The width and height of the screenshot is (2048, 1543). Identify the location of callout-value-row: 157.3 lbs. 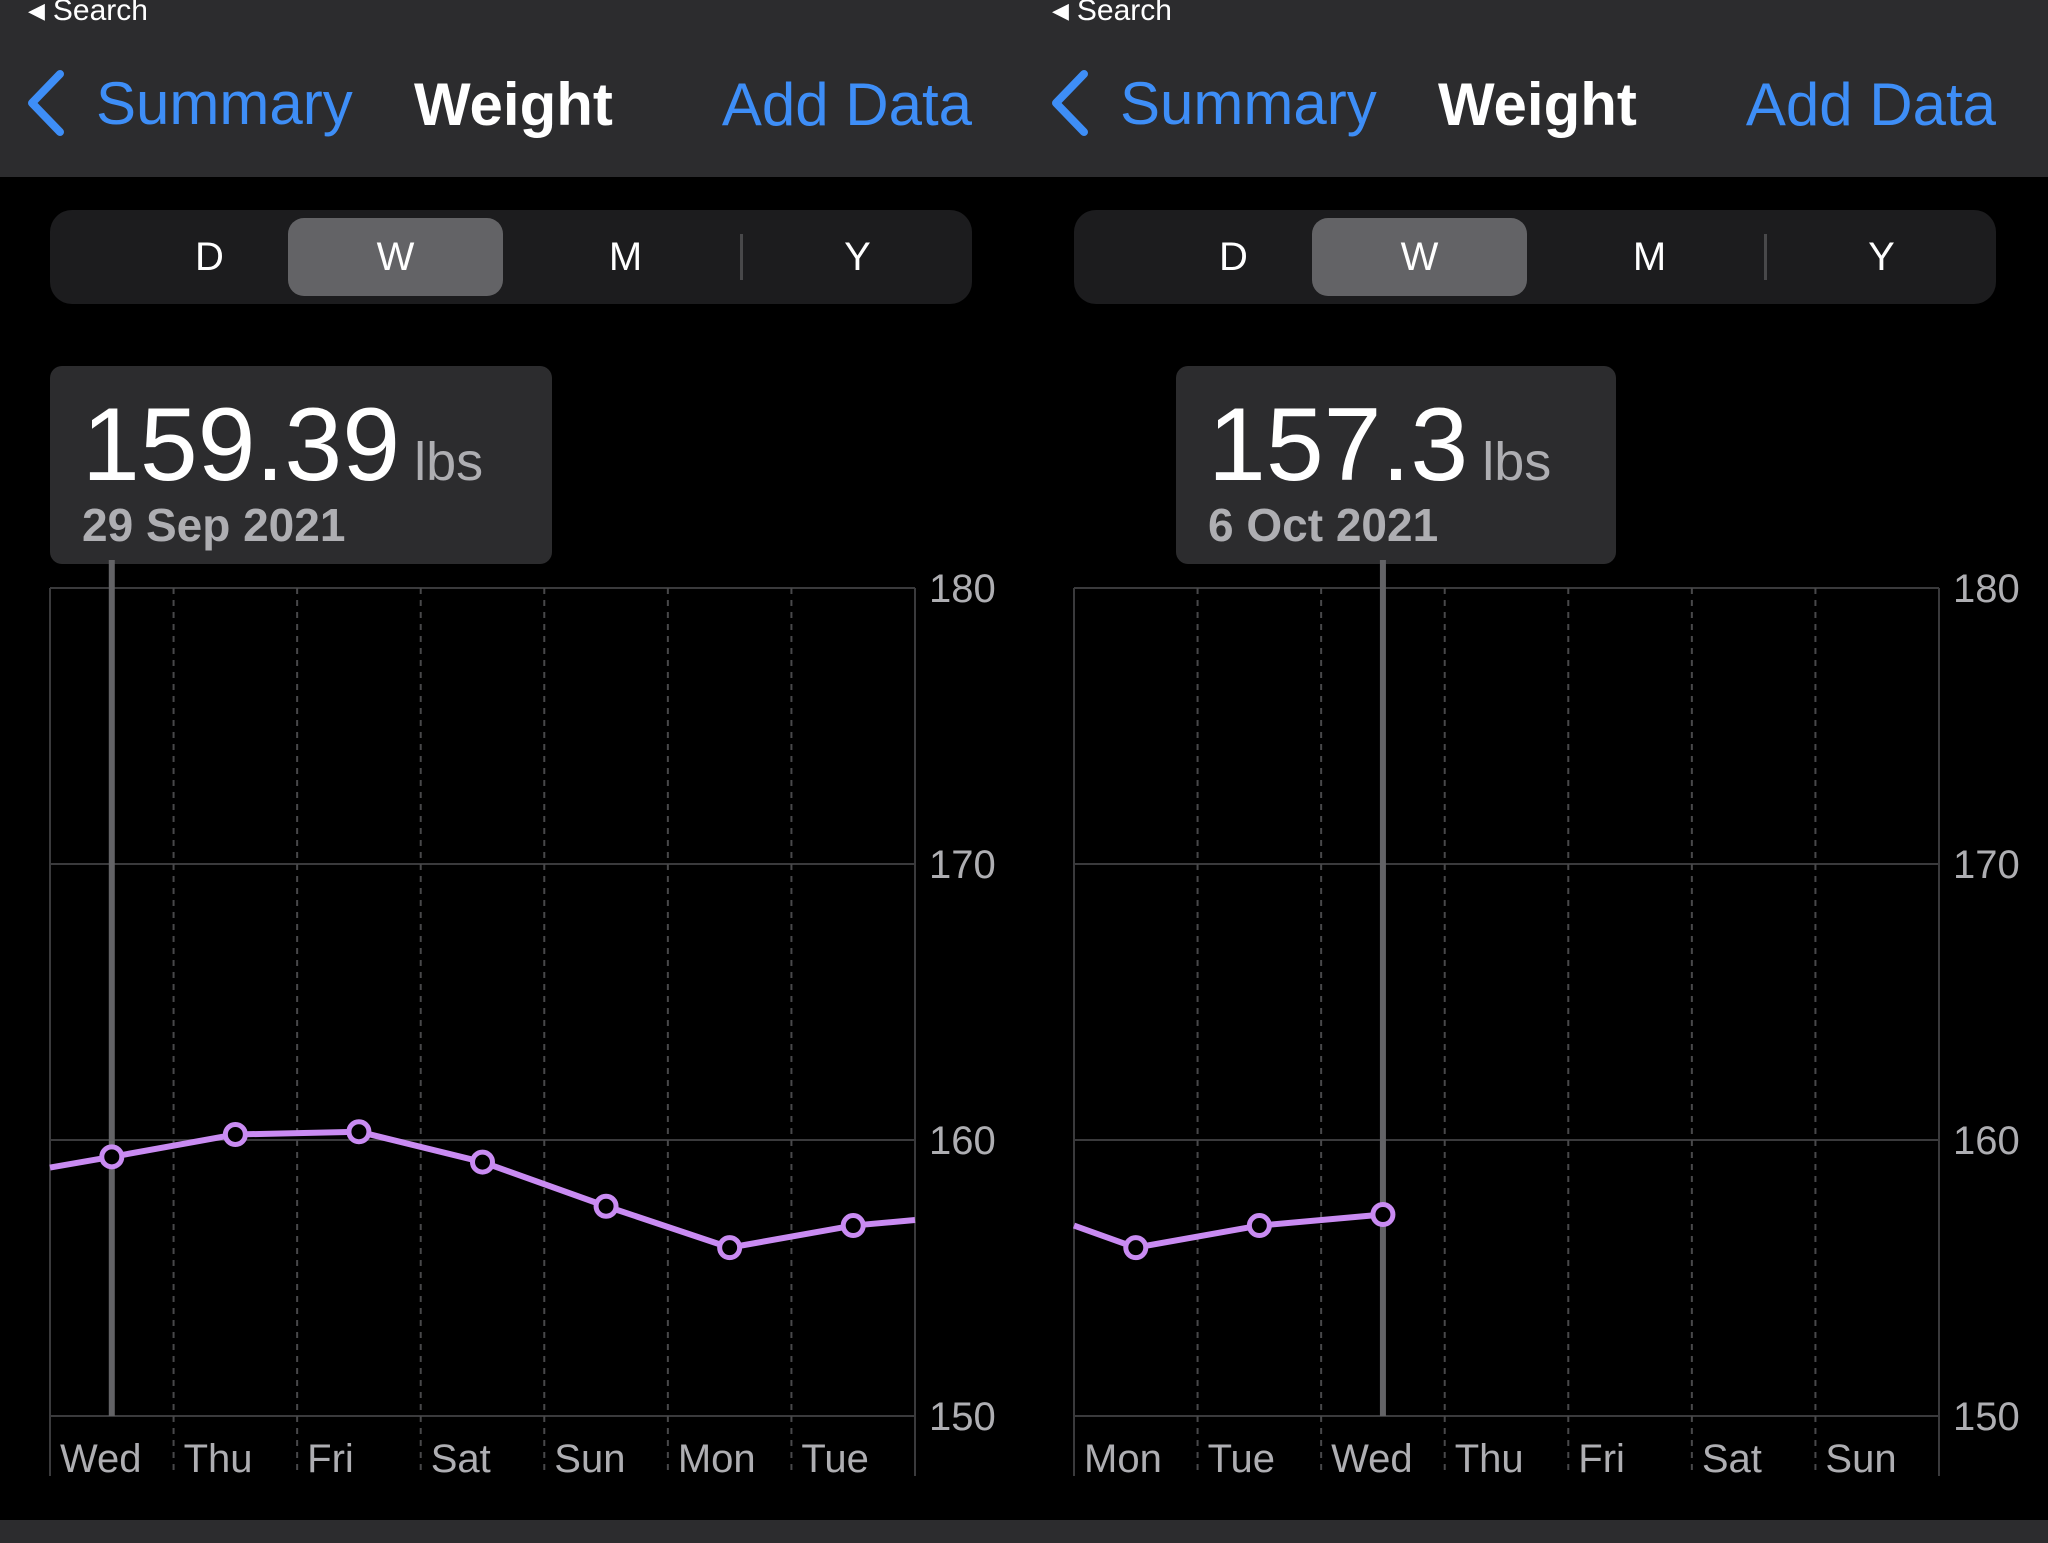
(1379, 445).